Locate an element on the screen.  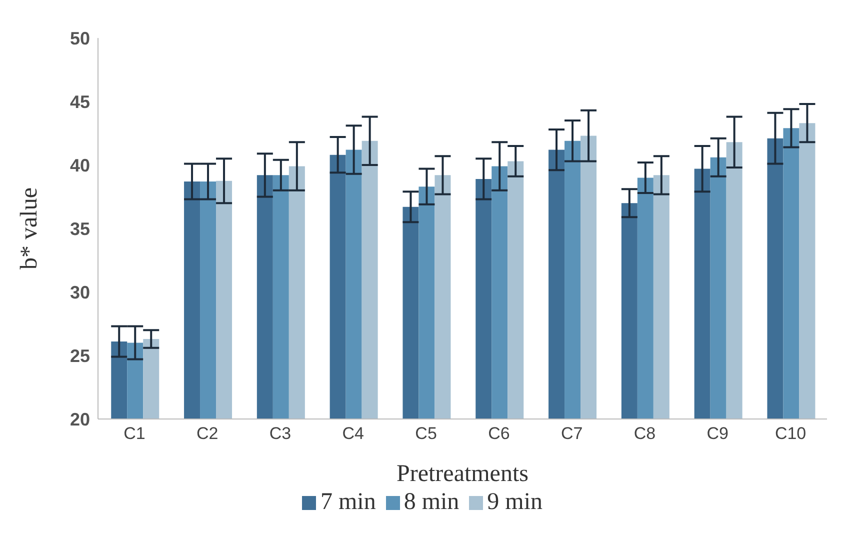
y-tick-label: 20 is located at coordinates (80, 419).